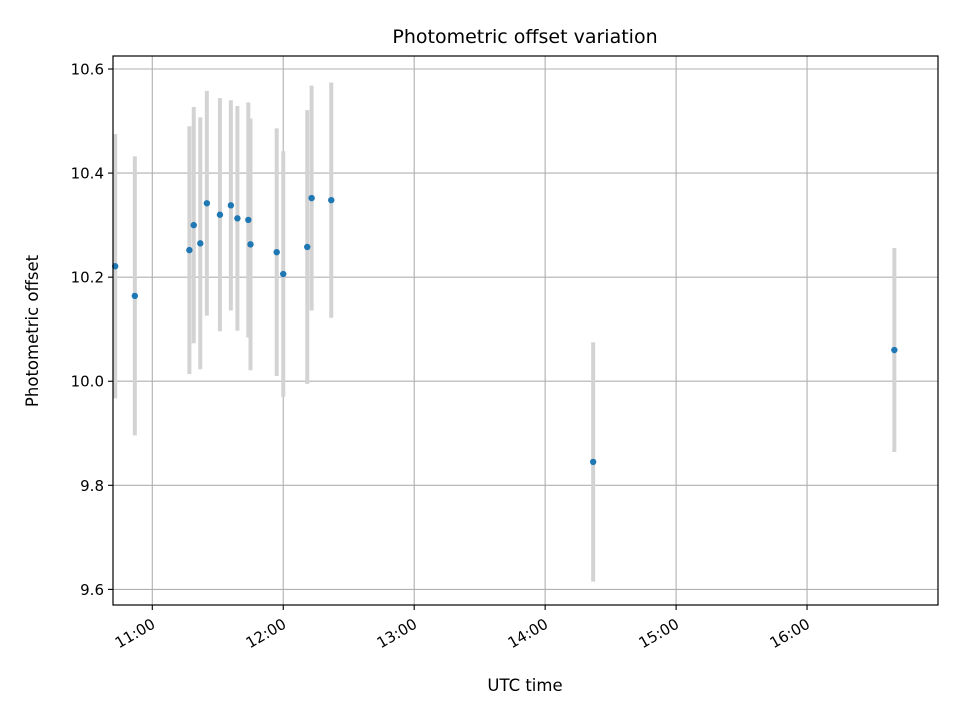 The height and width of the screenshot is (720, 960). What do you see at coordinates (87, 382) in the screenshot?
I see `y-tick-label: 10.0` at bounding box center [87, 382].